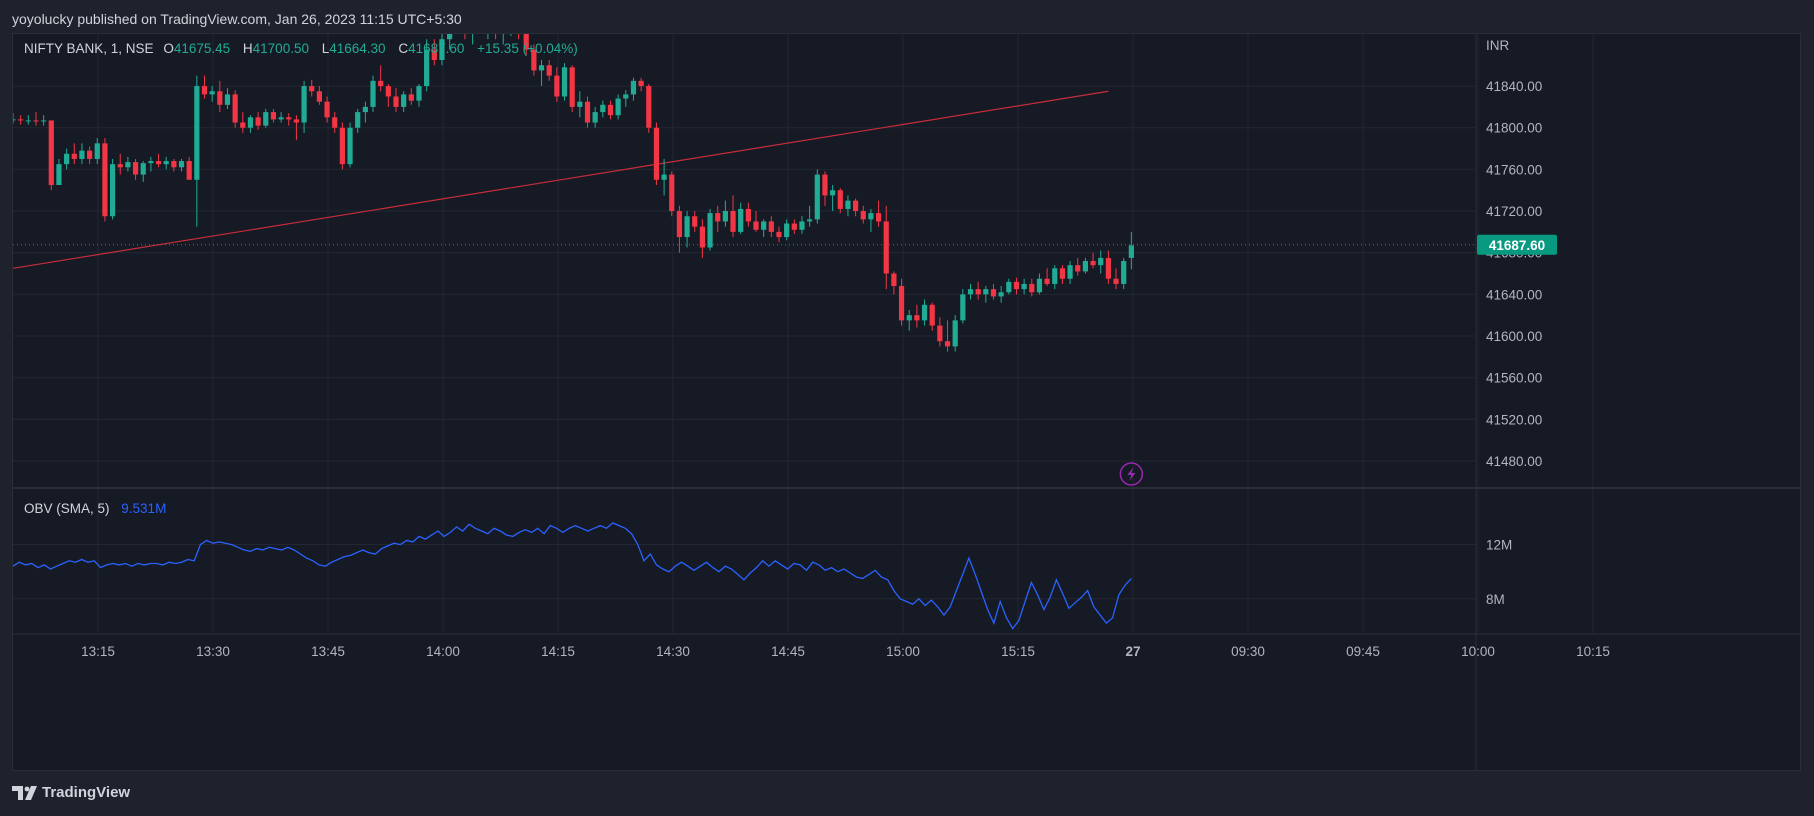 The height and width of the screenshot is (816, 1814). I want to click on currency-label: INR, so click(1498, 45).